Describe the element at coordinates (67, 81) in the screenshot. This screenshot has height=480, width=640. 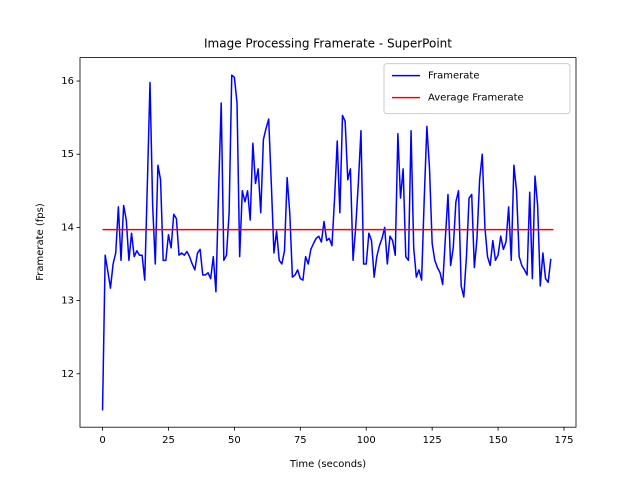
I see `y-tick-label: 16` at that location.